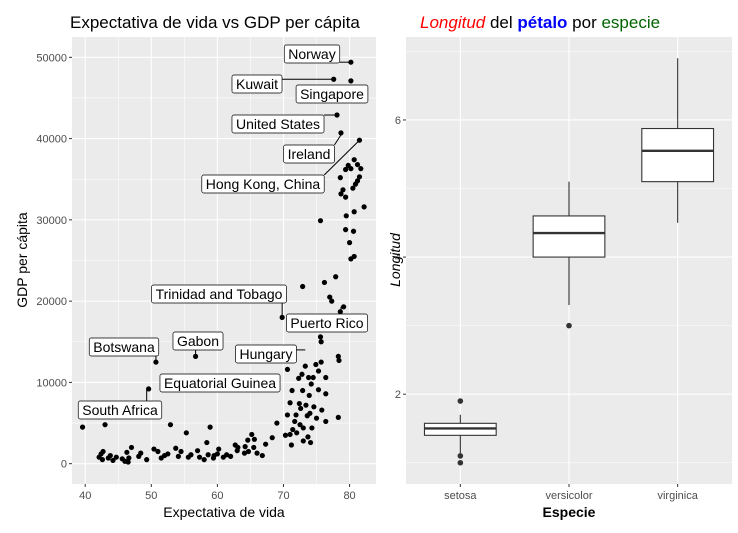  I want to click on annotation-text: United States, so click(278, 124).